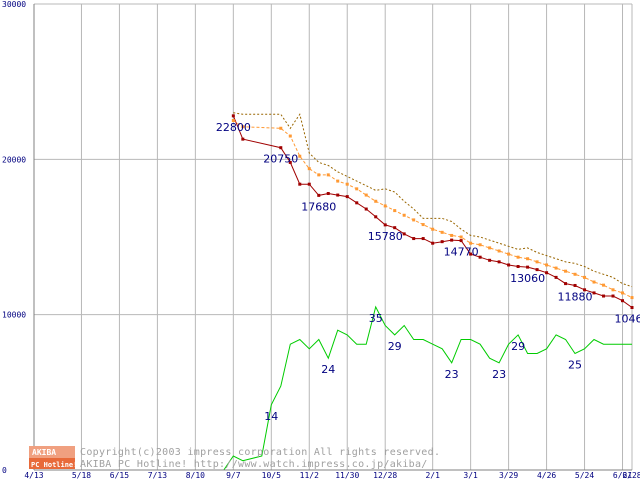 This screenshot has height=480, width=640. What do you see at coordinates (376, 318) in the screenshot?
I see `data-label: 35` at bounding box center [376, 318].